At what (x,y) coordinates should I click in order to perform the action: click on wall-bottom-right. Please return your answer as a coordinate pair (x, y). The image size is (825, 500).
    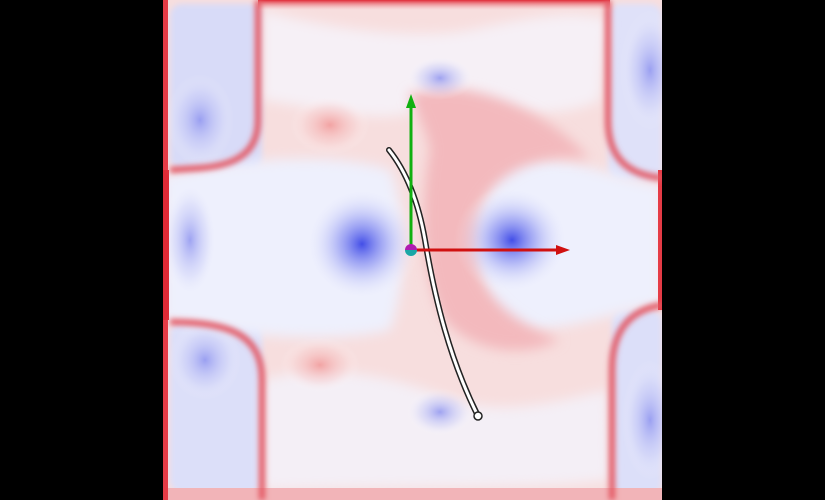
    Looking at the image, I should click on (635, 401).